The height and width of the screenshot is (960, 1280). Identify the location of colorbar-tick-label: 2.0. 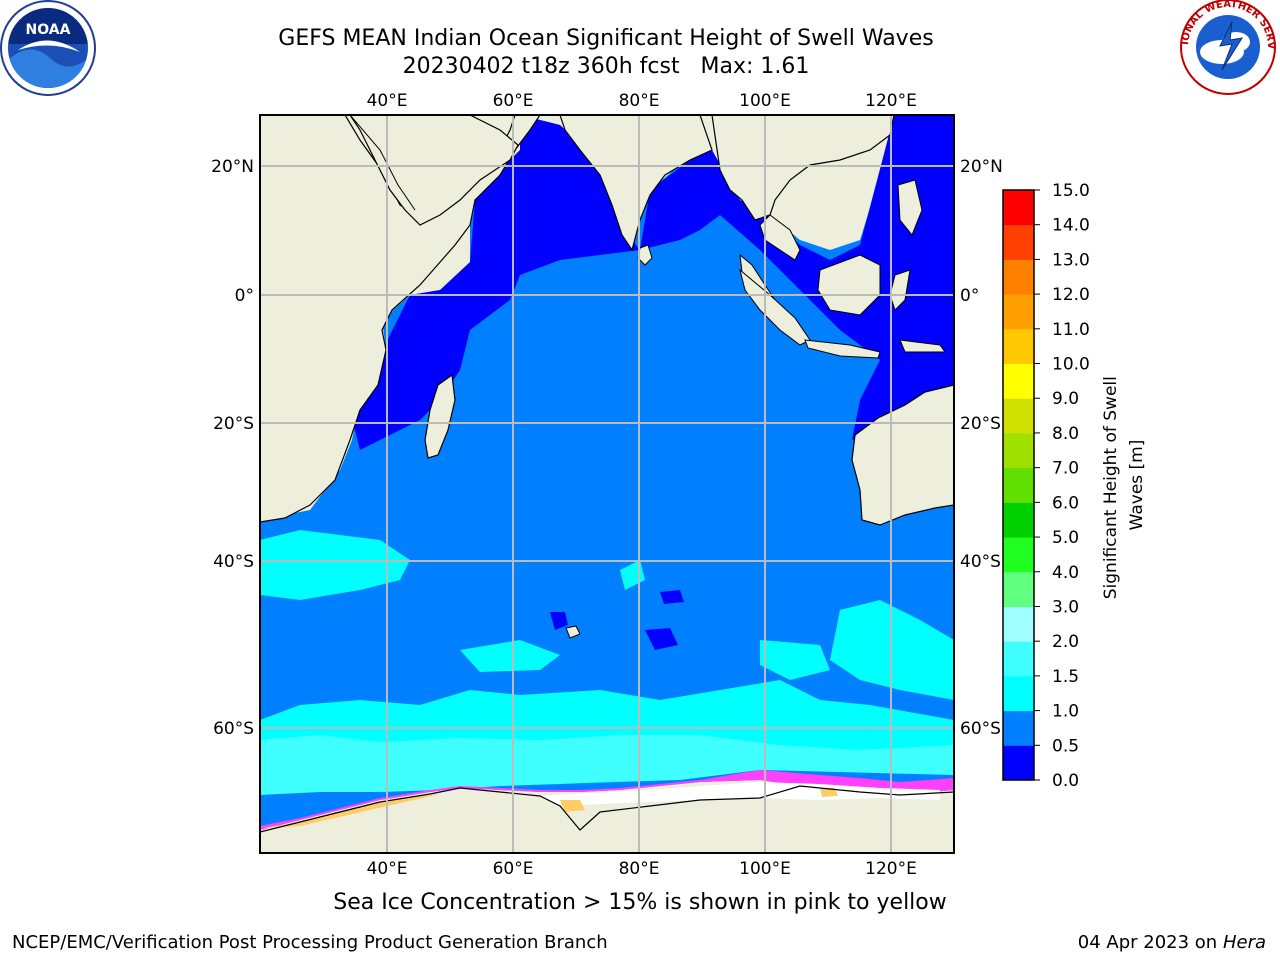
(1065, 642).